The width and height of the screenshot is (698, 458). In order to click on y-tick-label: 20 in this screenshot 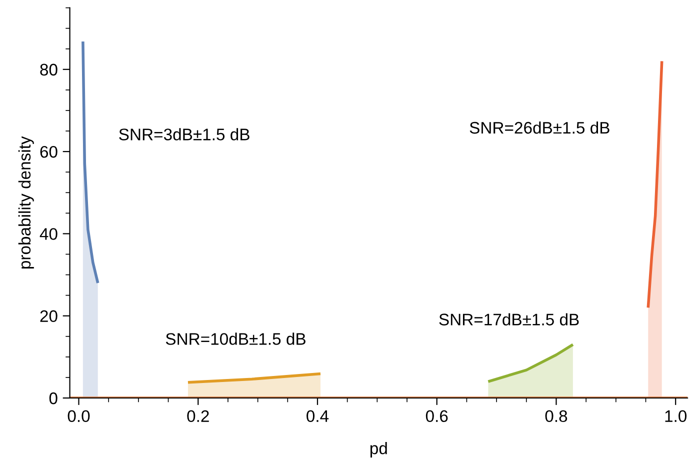, I will do `click(49, 316)`.